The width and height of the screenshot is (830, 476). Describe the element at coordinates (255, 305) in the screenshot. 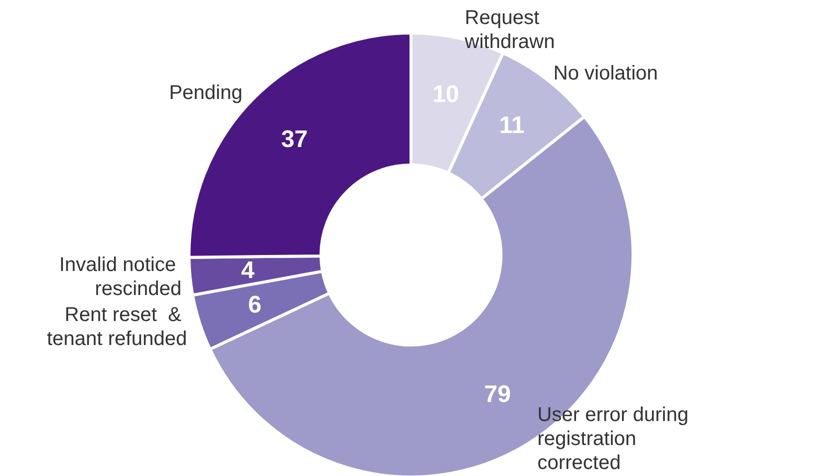

I see `data-label: 6` at that location.